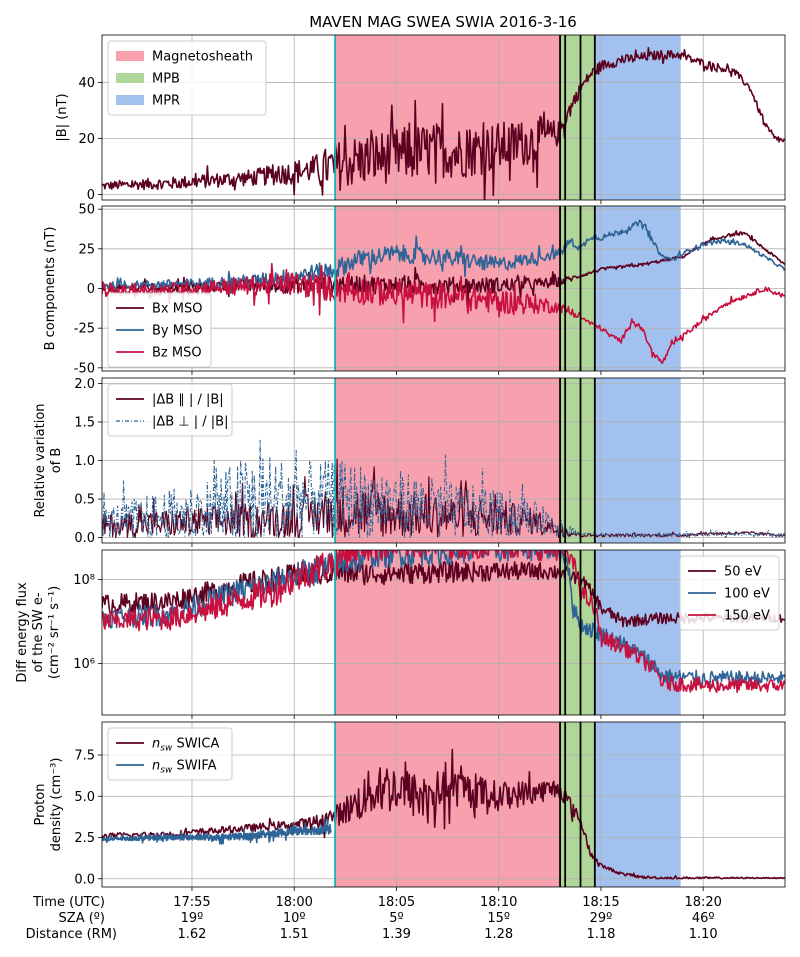 Image resolution: width=800 pixels, height=957 pixels. What do you see at coordinates (84, 838) in the screenshot?
I see `y-tick-label: 2.5` at bounding box center [84, 838].